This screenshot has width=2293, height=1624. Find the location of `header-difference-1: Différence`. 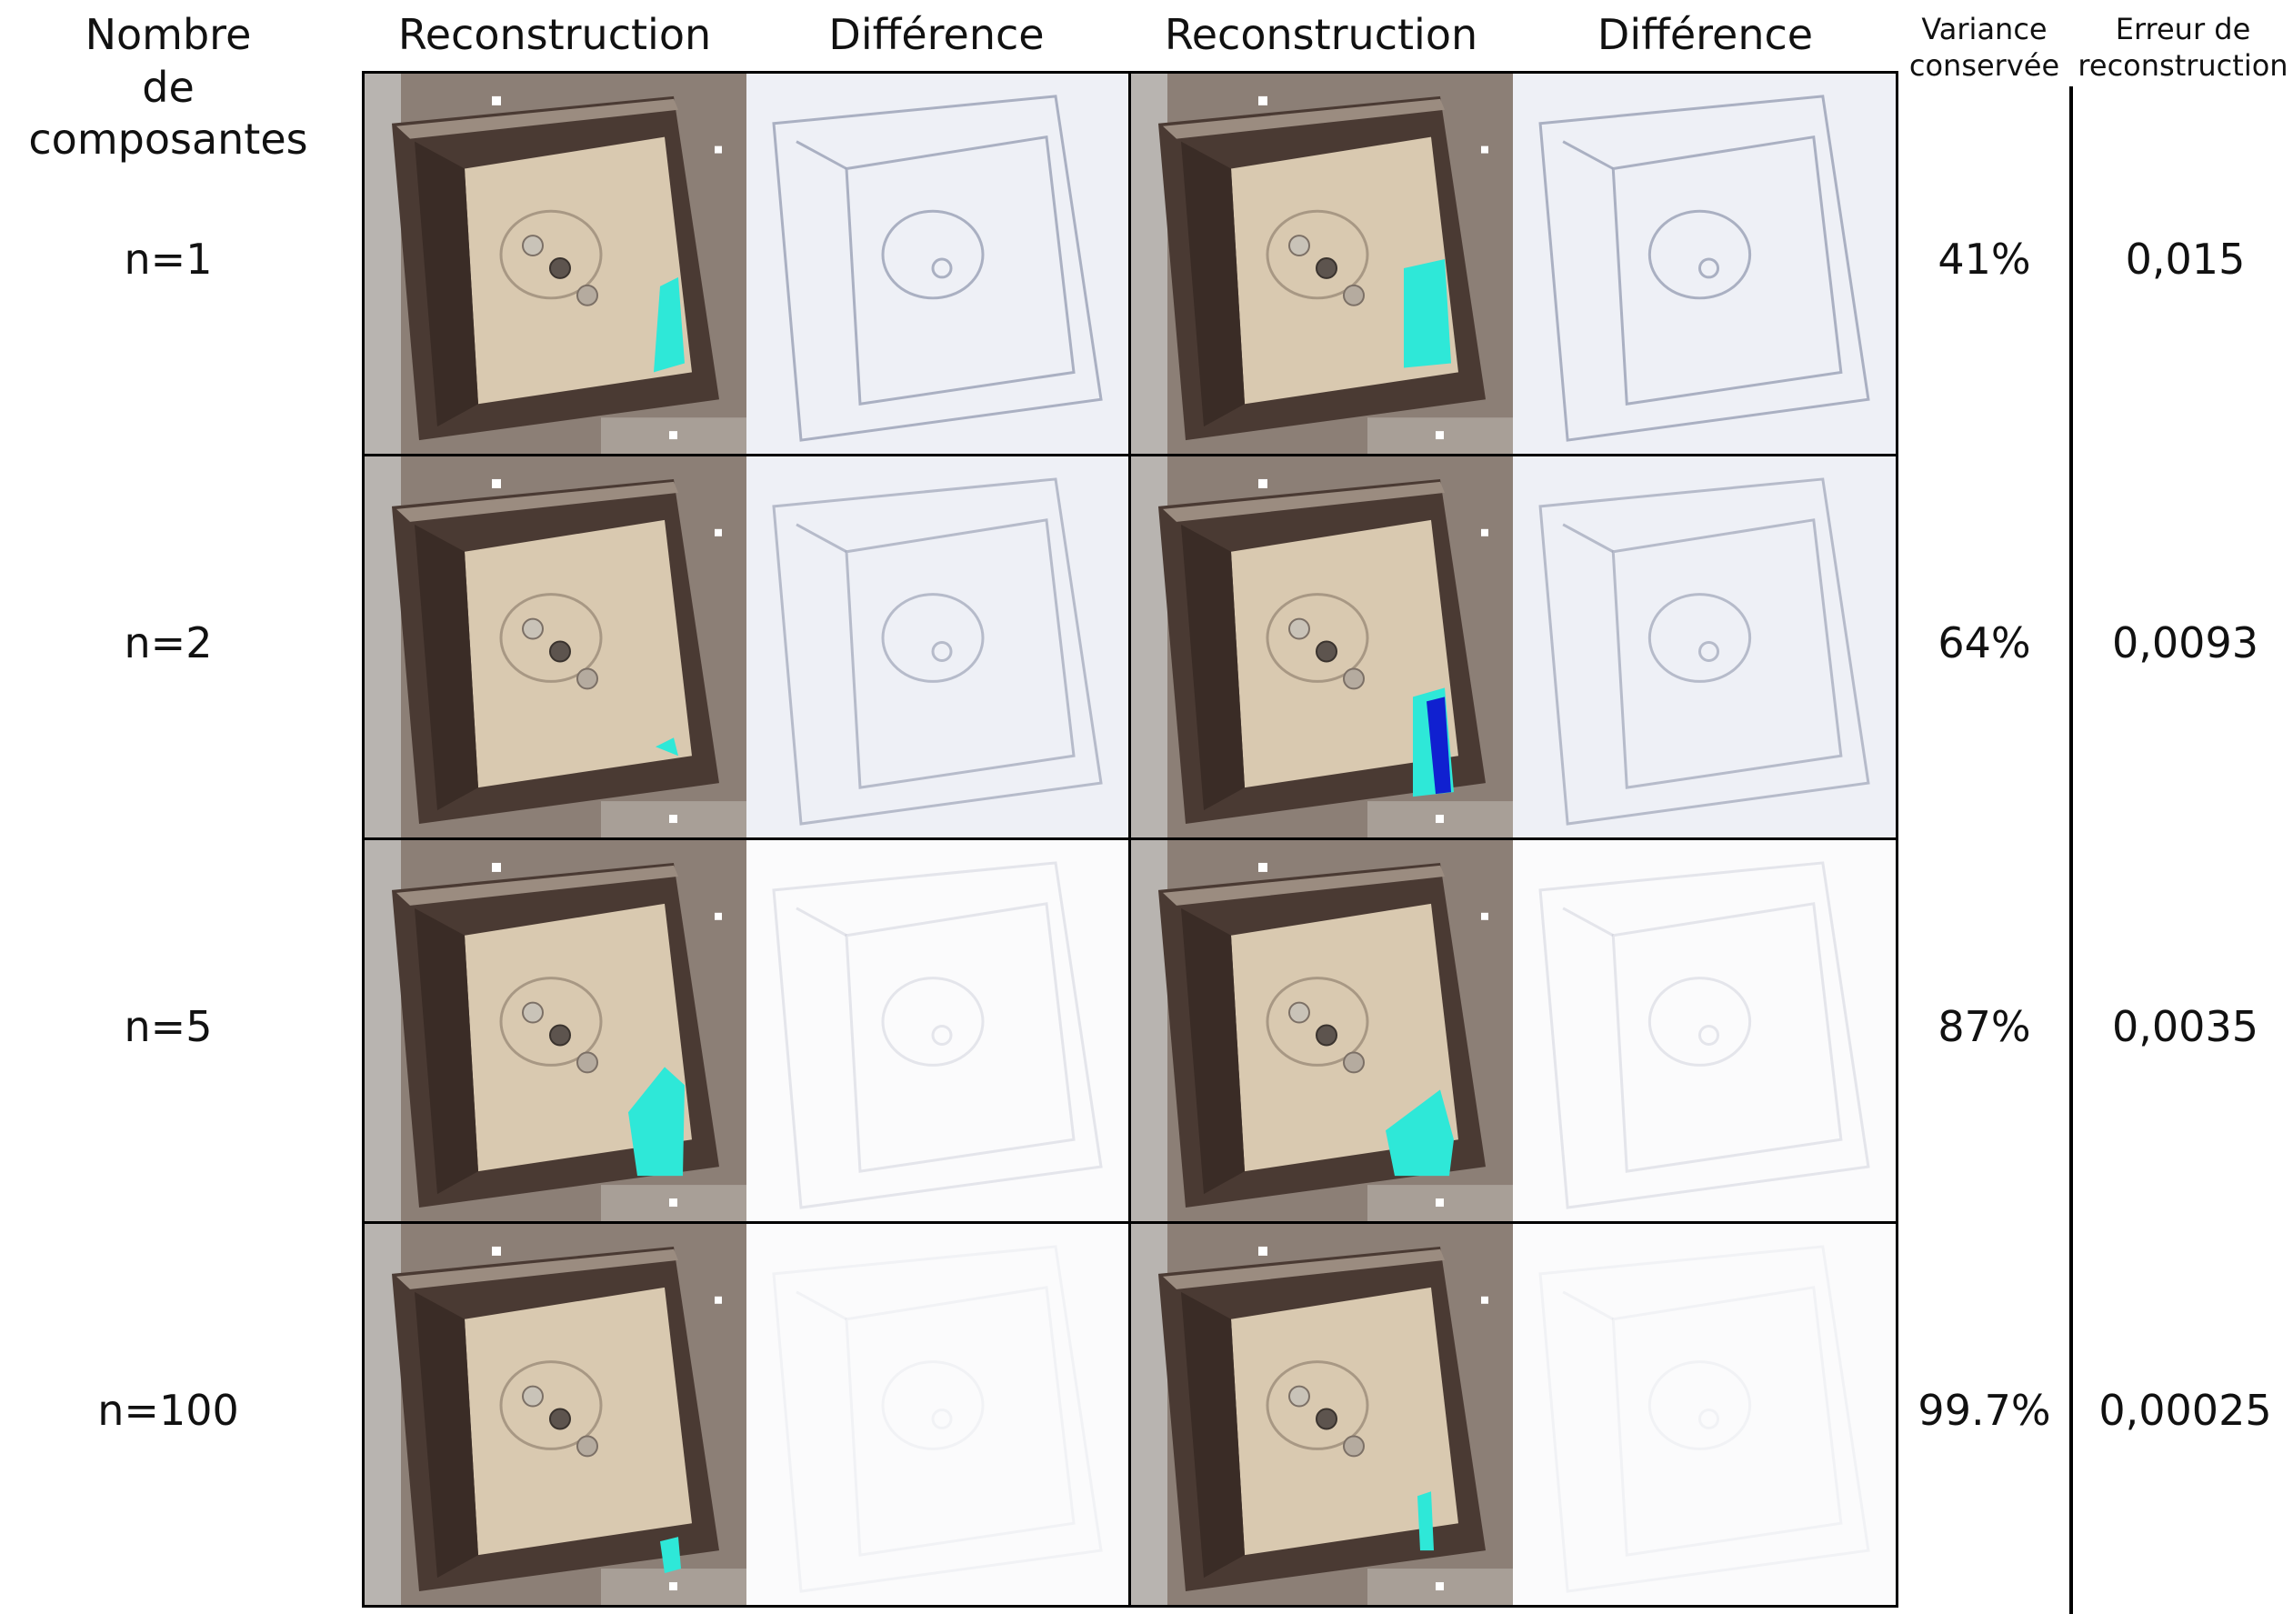

header-difference-1: Différence is located at coordinates (936, 34).